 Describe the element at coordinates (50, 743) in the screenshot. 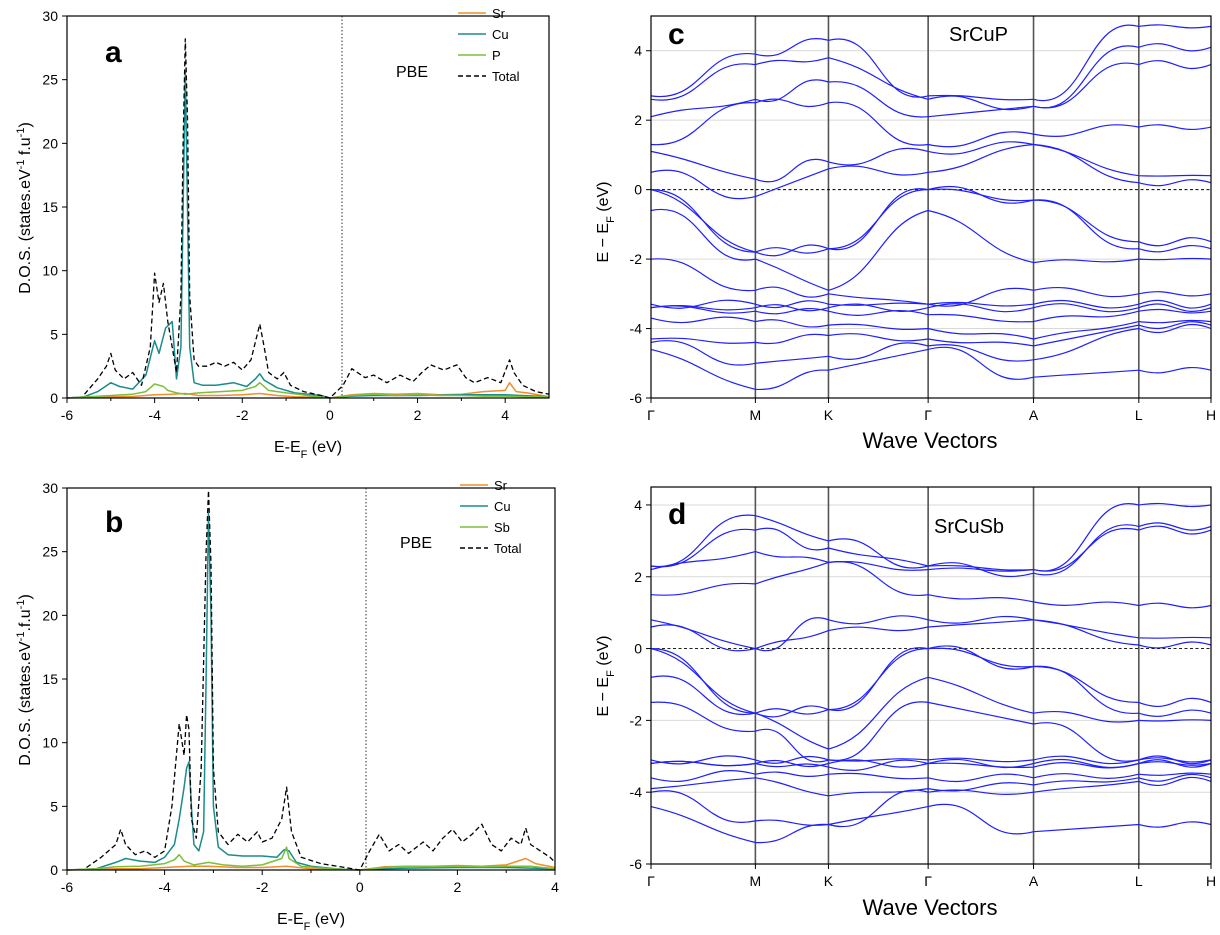

I see `y-tick-label: 10` at that location.